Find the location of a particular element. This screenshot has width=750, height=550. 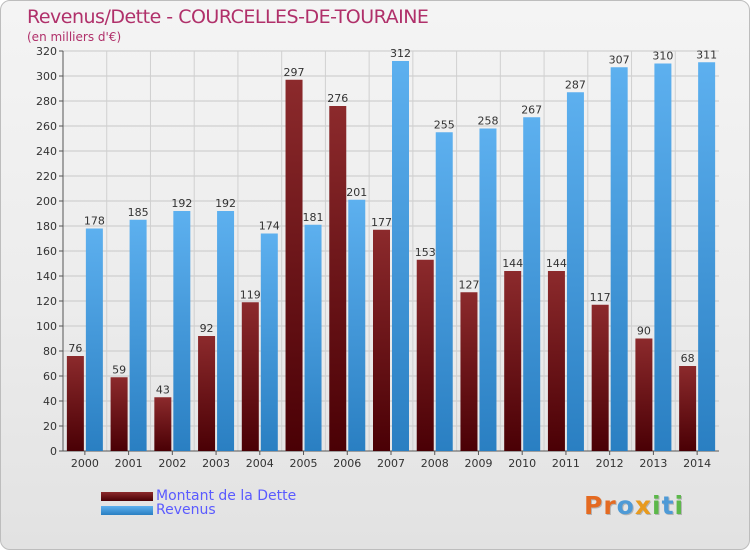

data-label-revenus-2010: 267 is located at coordinates (531, 109).